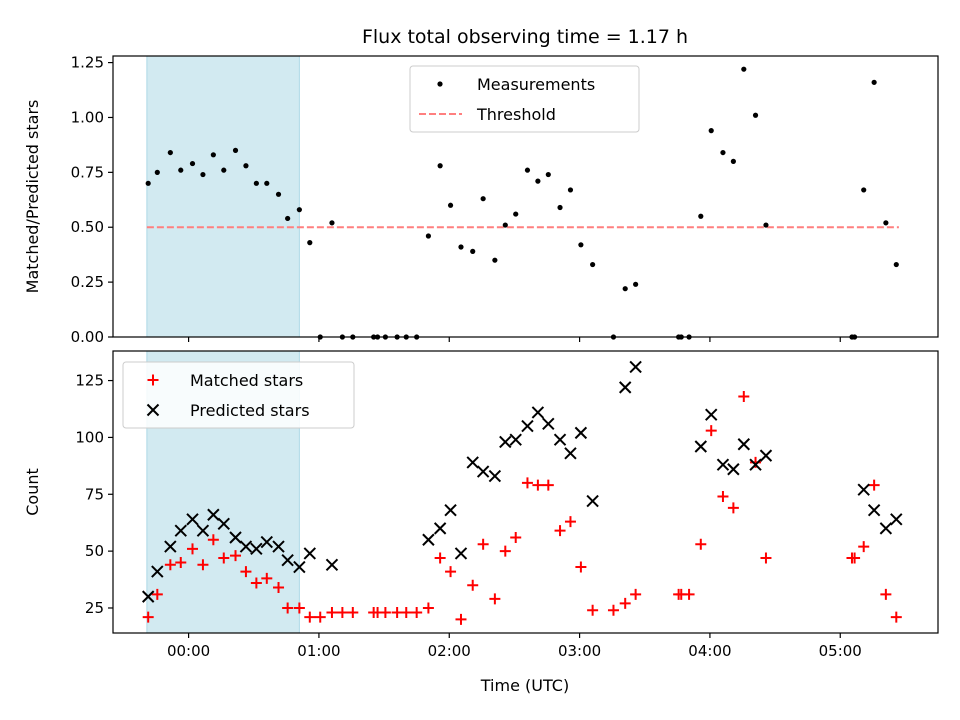 The width and height of the screenshot is (960, 720). Describe the element at coordinates (87, 337) in the screenshot. I see `y-tick-label: 0.00` at that location.